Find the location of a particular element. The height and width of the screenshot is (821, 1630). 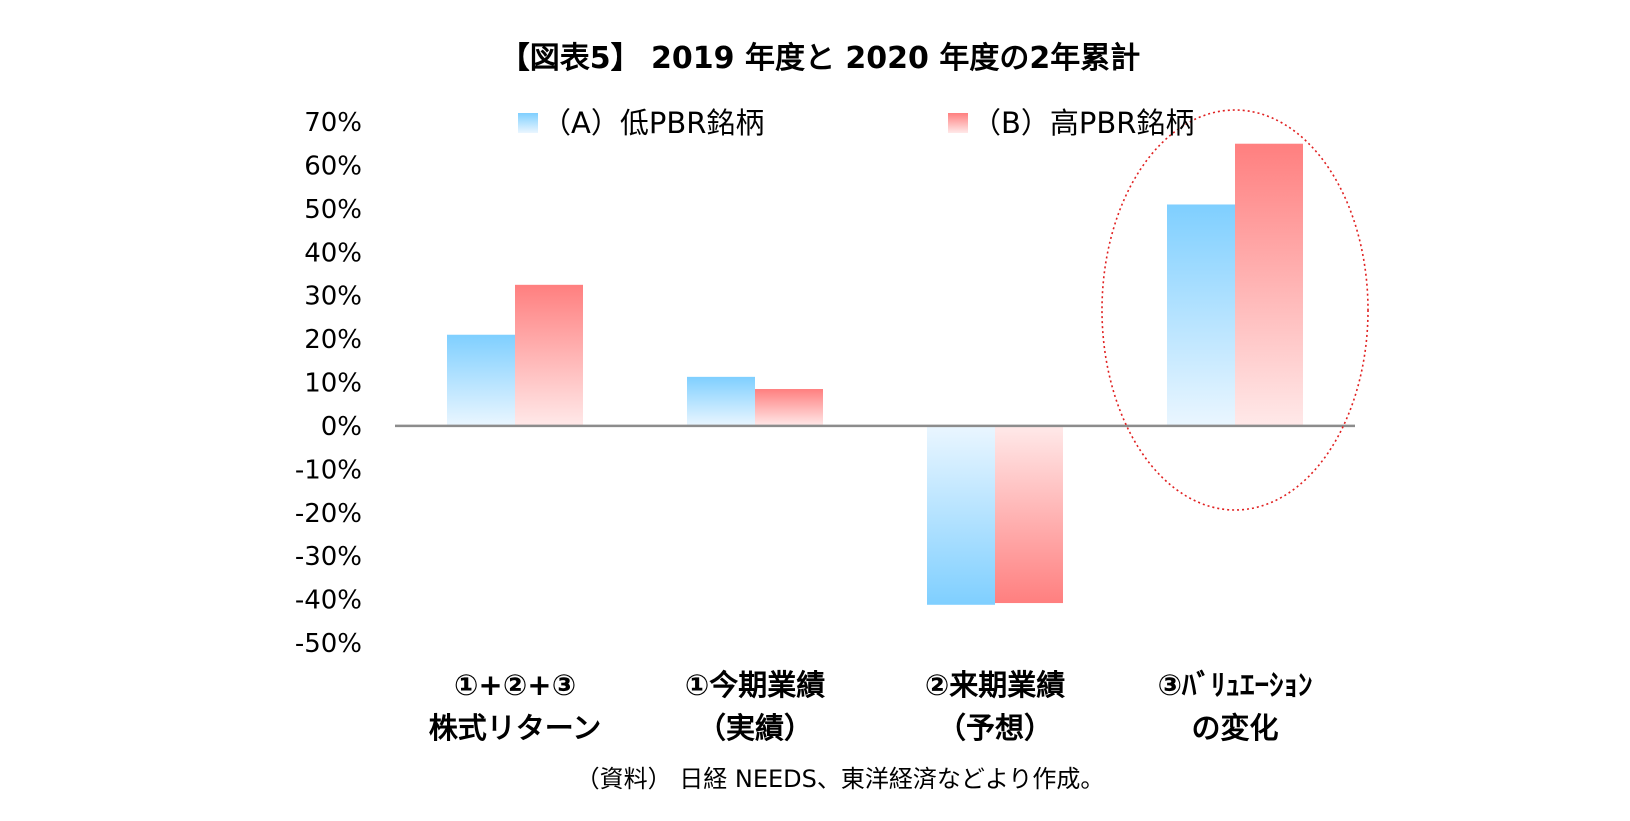

y-tick-label: 70% is located at coordinates (333, 123).